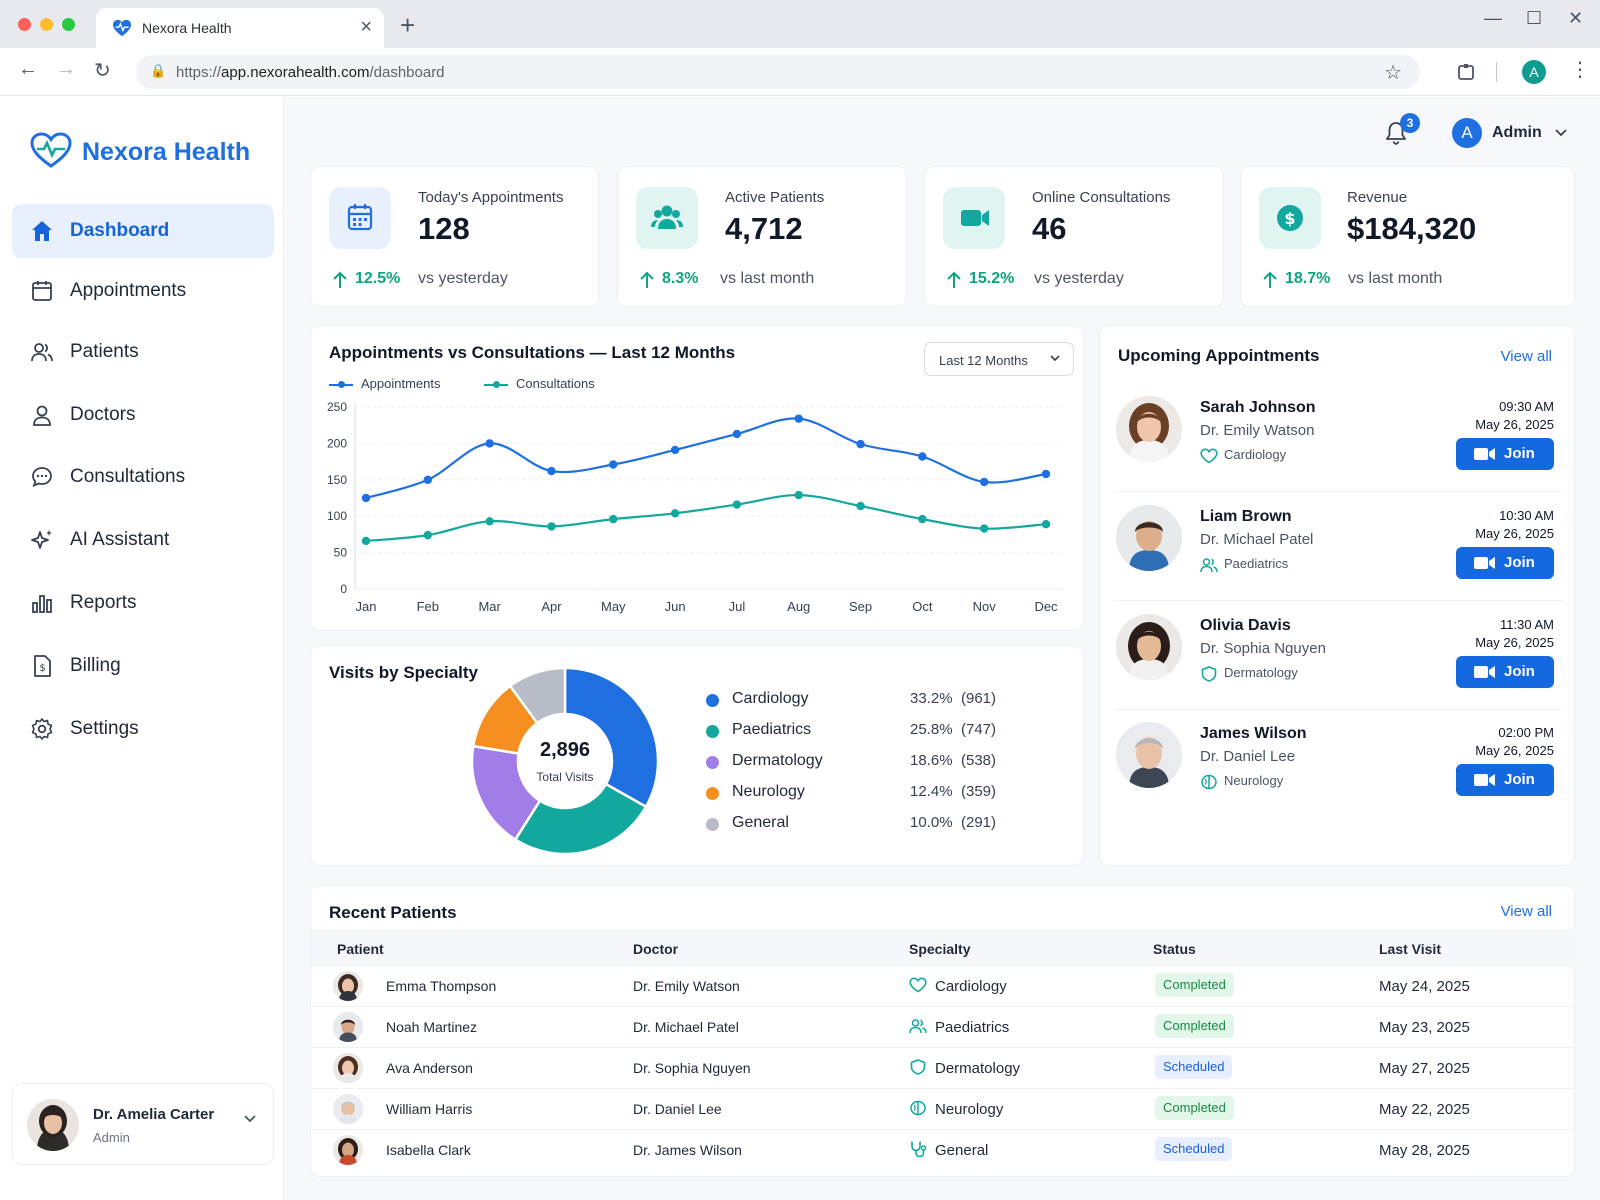  I want to click on close-window-icon: ✕, so click(1576, 18).